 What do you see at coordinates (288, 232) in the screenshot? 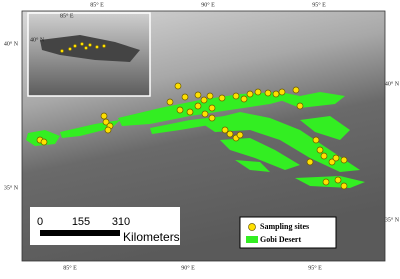
I see `legend: Sampling sites Gobi Desert` at bounding box center [288, 232].